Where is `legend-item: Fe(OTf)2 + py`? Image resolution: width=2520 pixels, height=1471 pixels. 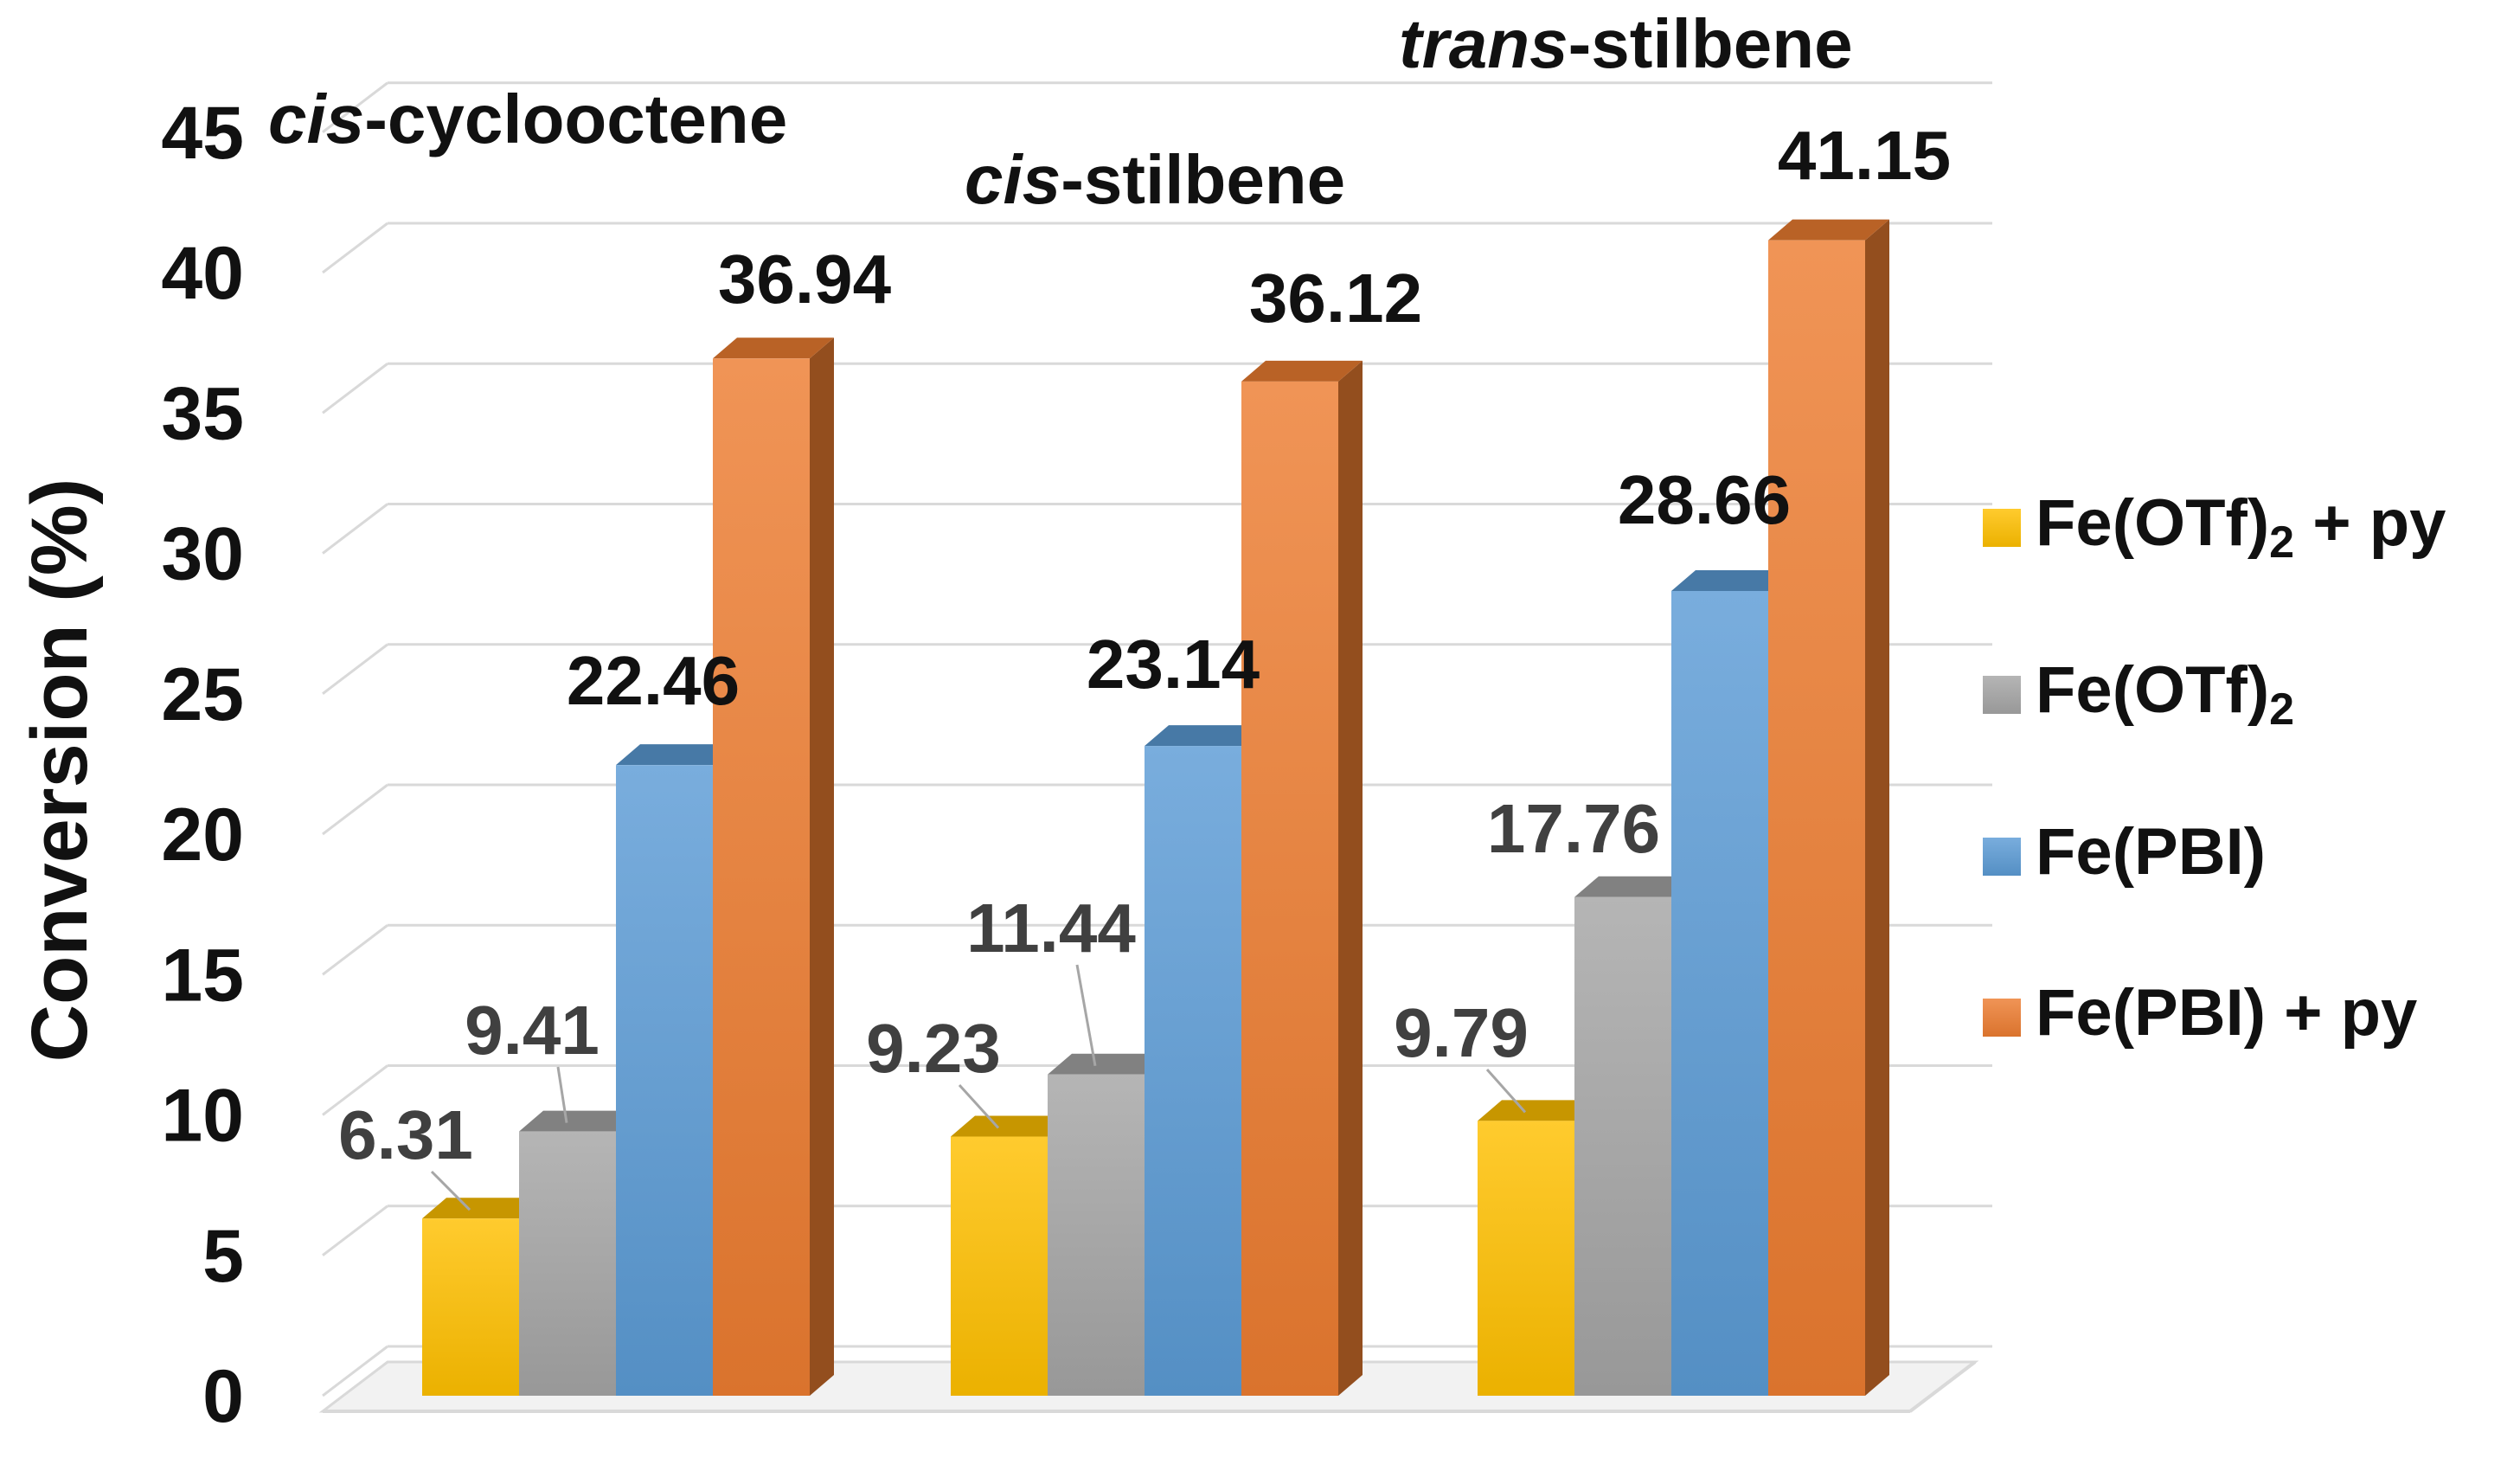 legend-item: Fe(OTf)2 + py is located at coordinates (2214, 527).